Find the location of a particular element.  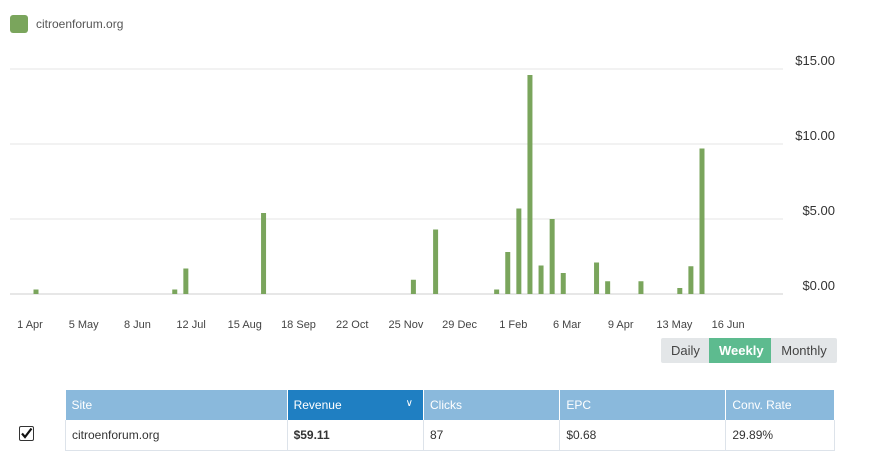

column-header-clicks: Clicks is located at coordinates (492, 405).